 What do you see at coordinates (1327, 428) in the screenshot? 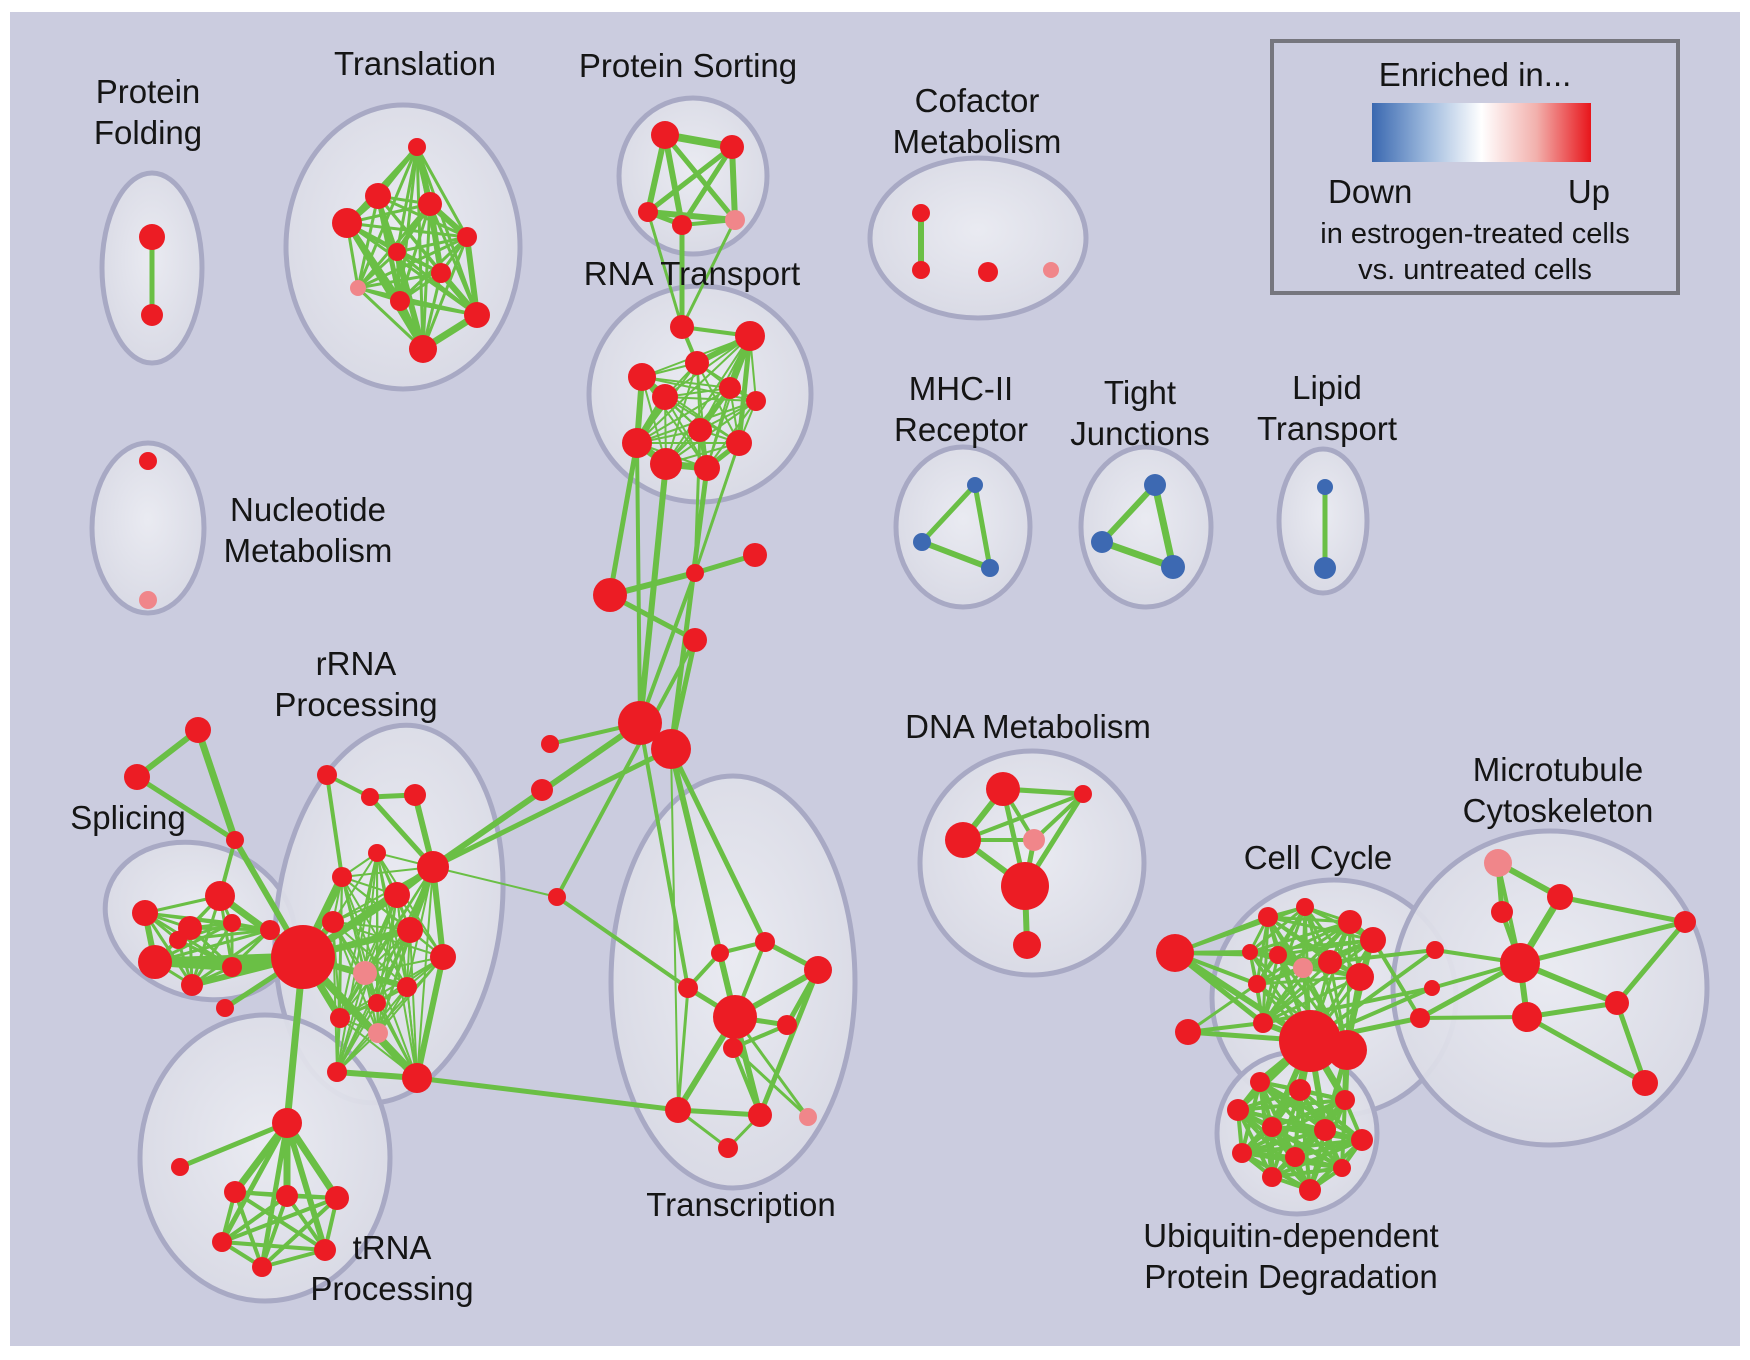
I see `cluster-label-lipid-transport: Transport` at bounding box center [1327, 428].